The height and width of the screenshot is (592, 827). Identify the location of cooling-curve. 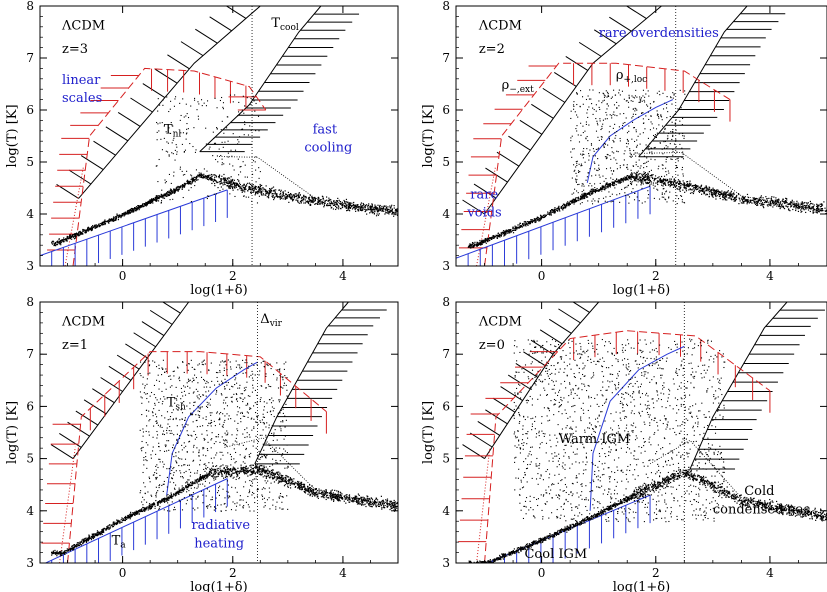
(308, 185).